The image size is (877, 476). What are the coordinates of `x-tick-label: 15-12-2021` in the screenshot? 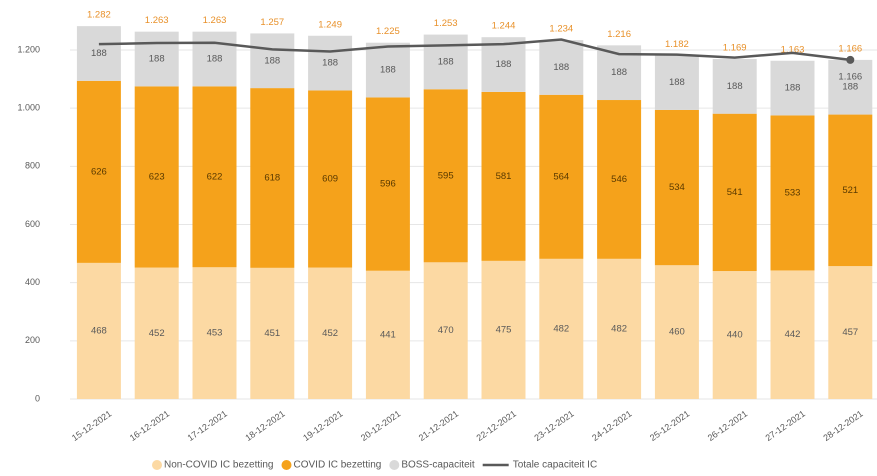 It's located at (91, 425).